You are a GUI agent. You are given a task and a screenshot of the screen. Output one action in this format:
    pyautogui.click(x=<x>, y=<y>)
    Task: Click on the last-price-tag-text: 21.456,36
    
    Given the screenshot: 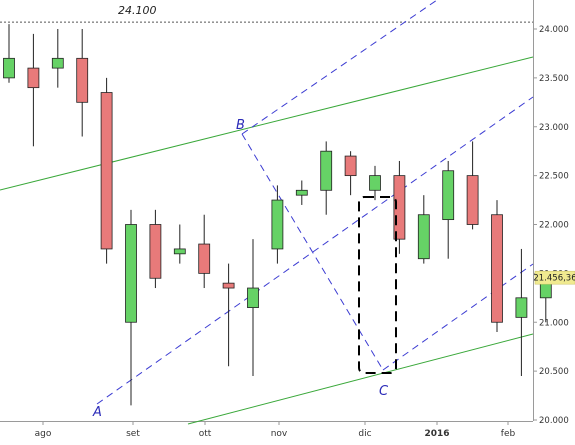 What is the action you would take?
    pyautogui.click(x=554, y=279)
    